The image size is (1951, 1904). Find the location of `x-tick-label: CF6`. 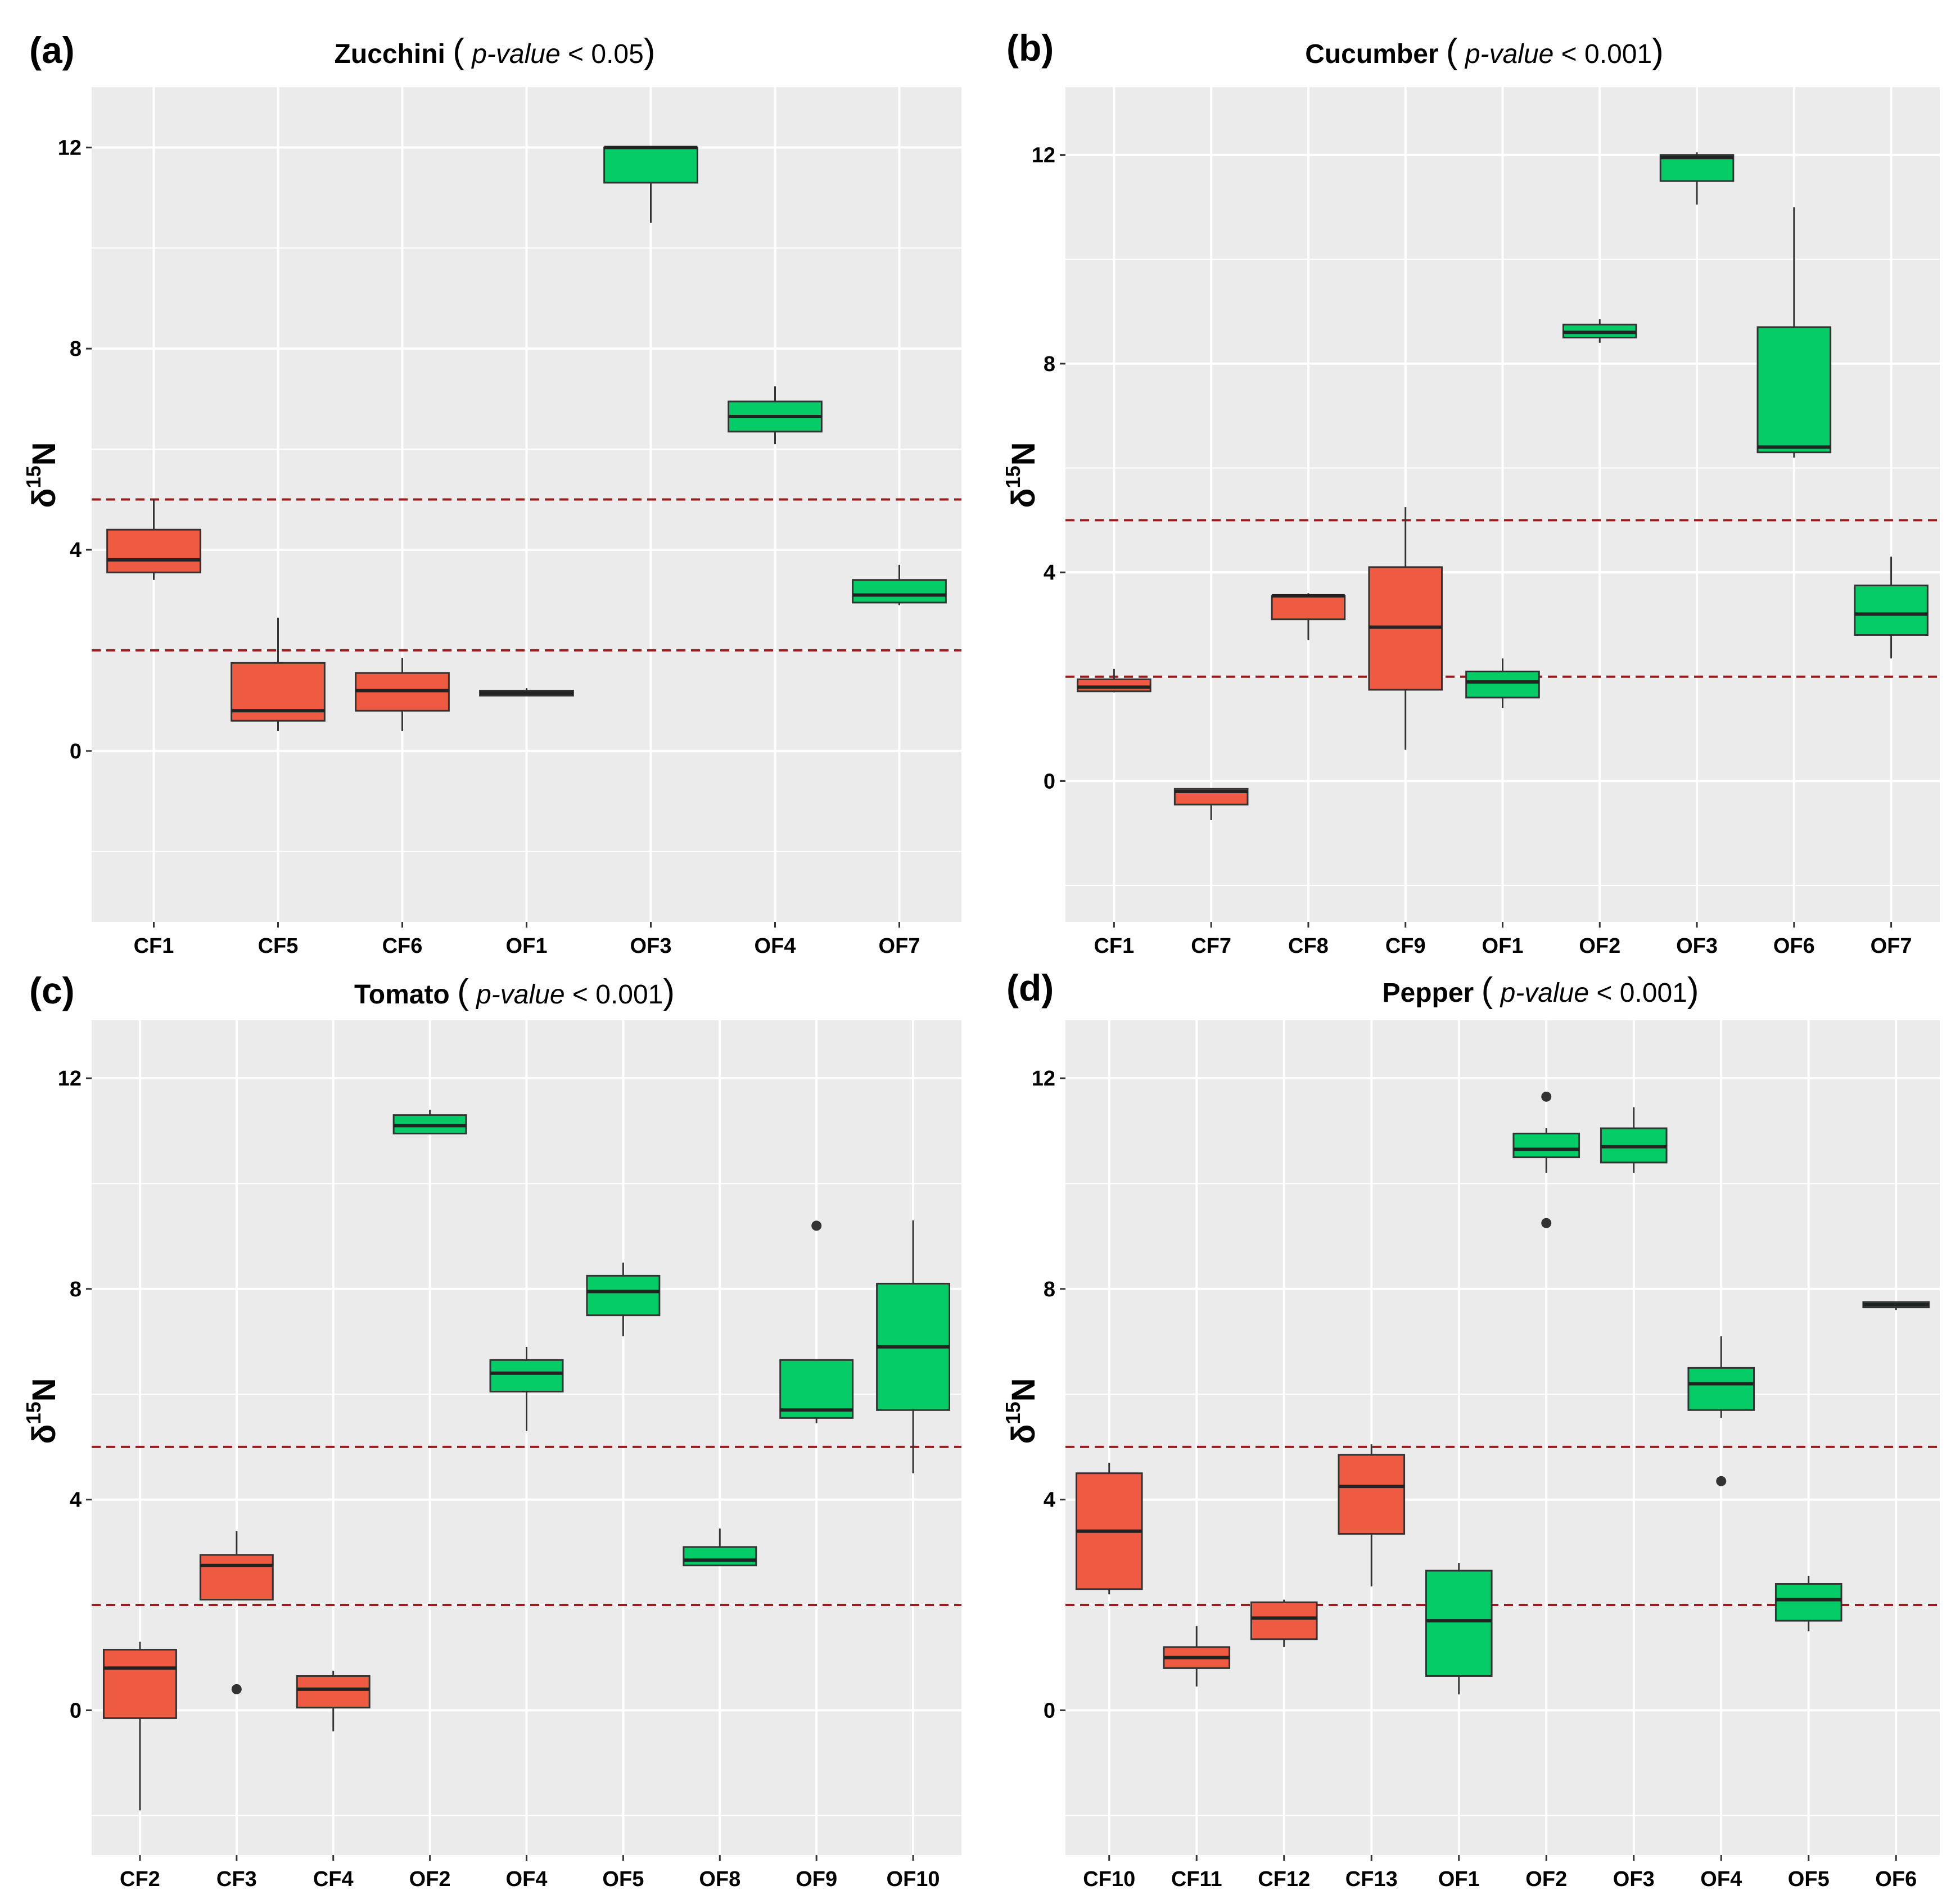

x-tick-label: CF6 is located at coordinates (402, 946).